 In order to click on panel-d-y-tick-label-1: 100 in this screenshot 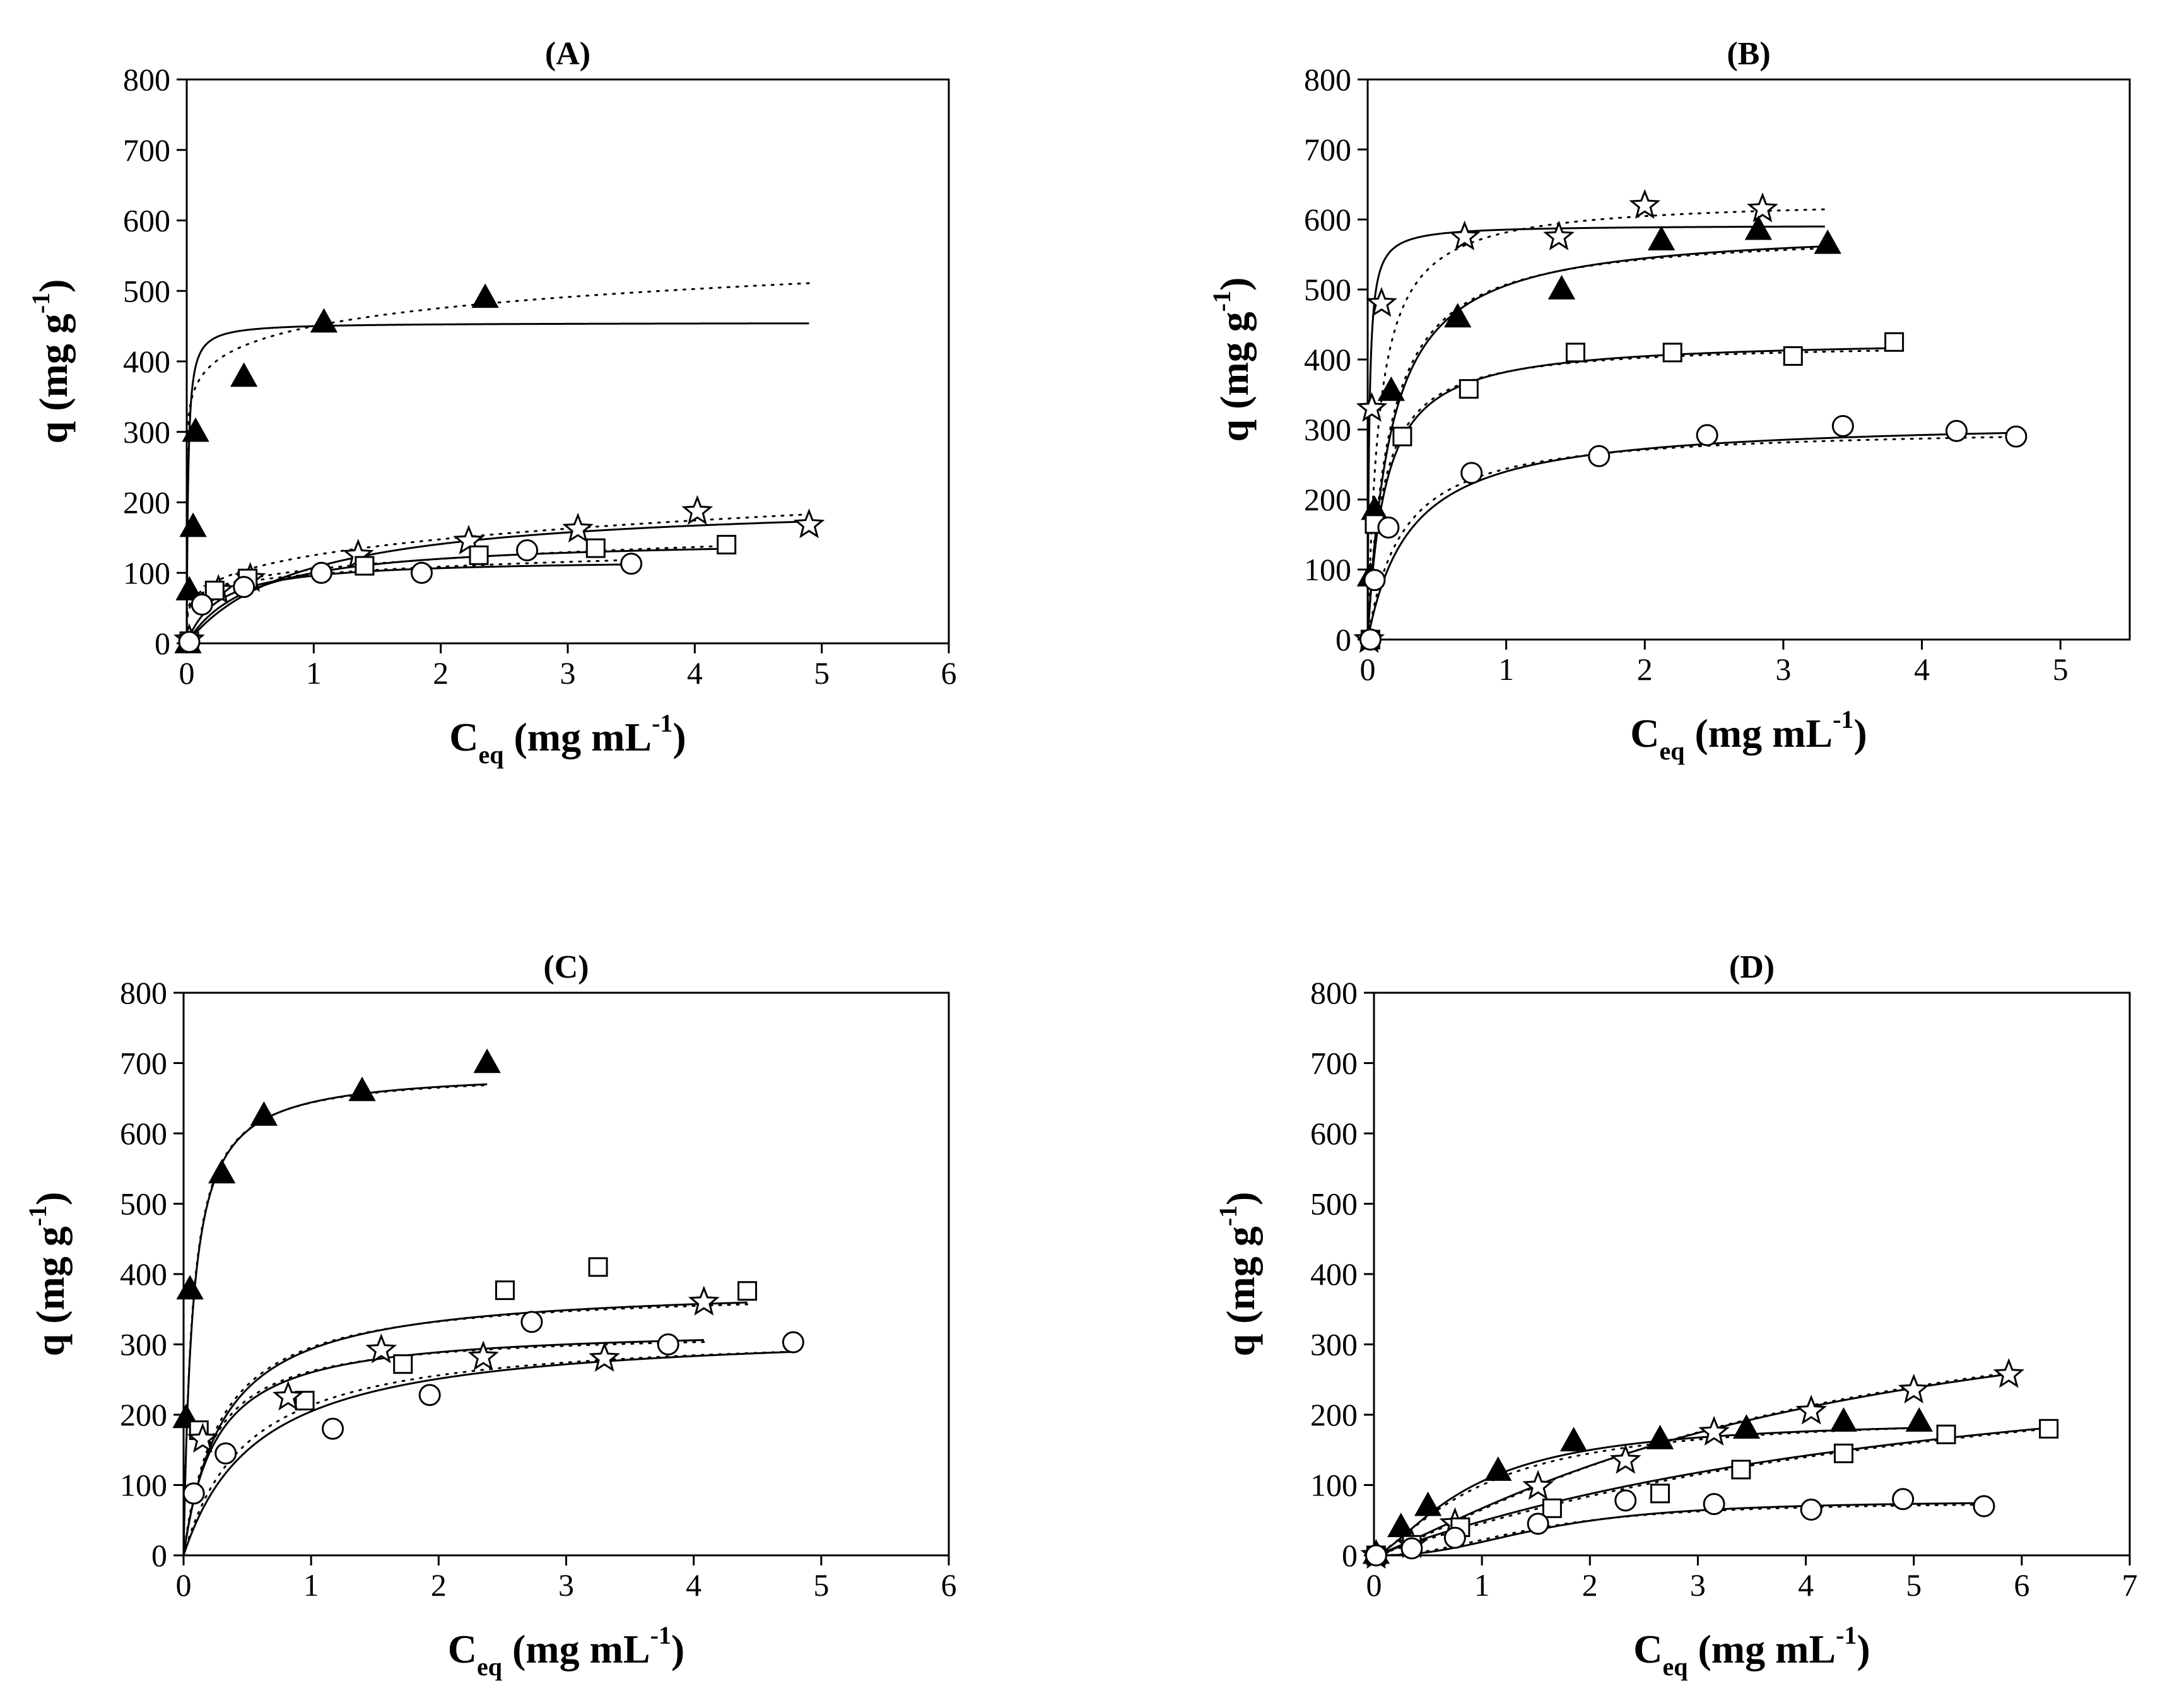, I will do `click(1334, 1485)`.